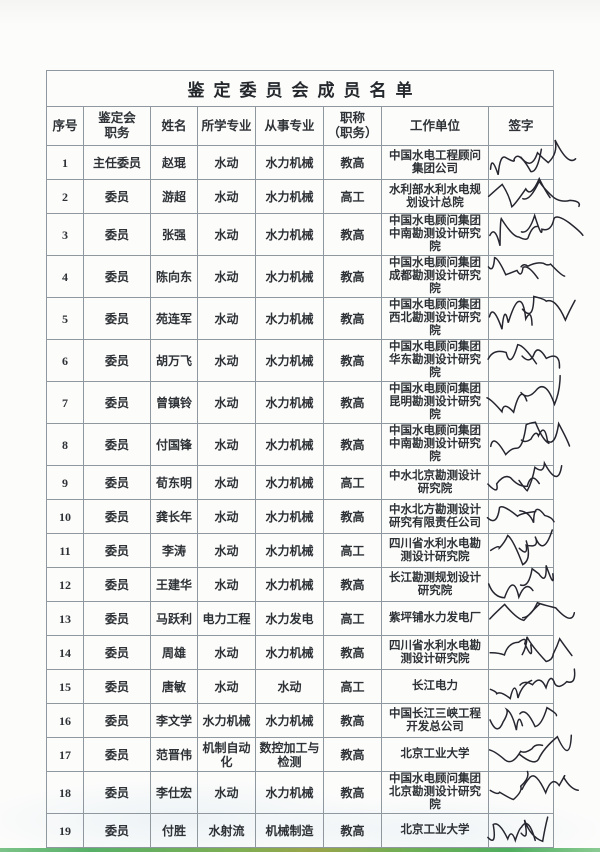 The image size is (600, 852). Describe the element at coordinates (289, 754) in the screenshot. I see `profession-cell: 数控加工与检测` at that location.